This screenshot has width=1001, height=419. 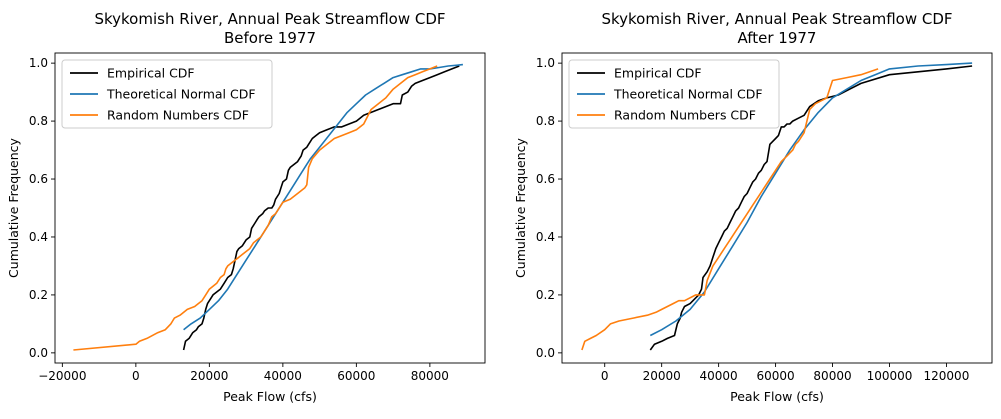 What do you see at coordinates (890, 376) in the screenshot?
I see `x-tick-label: 100000` at bounding box center [890, 376].